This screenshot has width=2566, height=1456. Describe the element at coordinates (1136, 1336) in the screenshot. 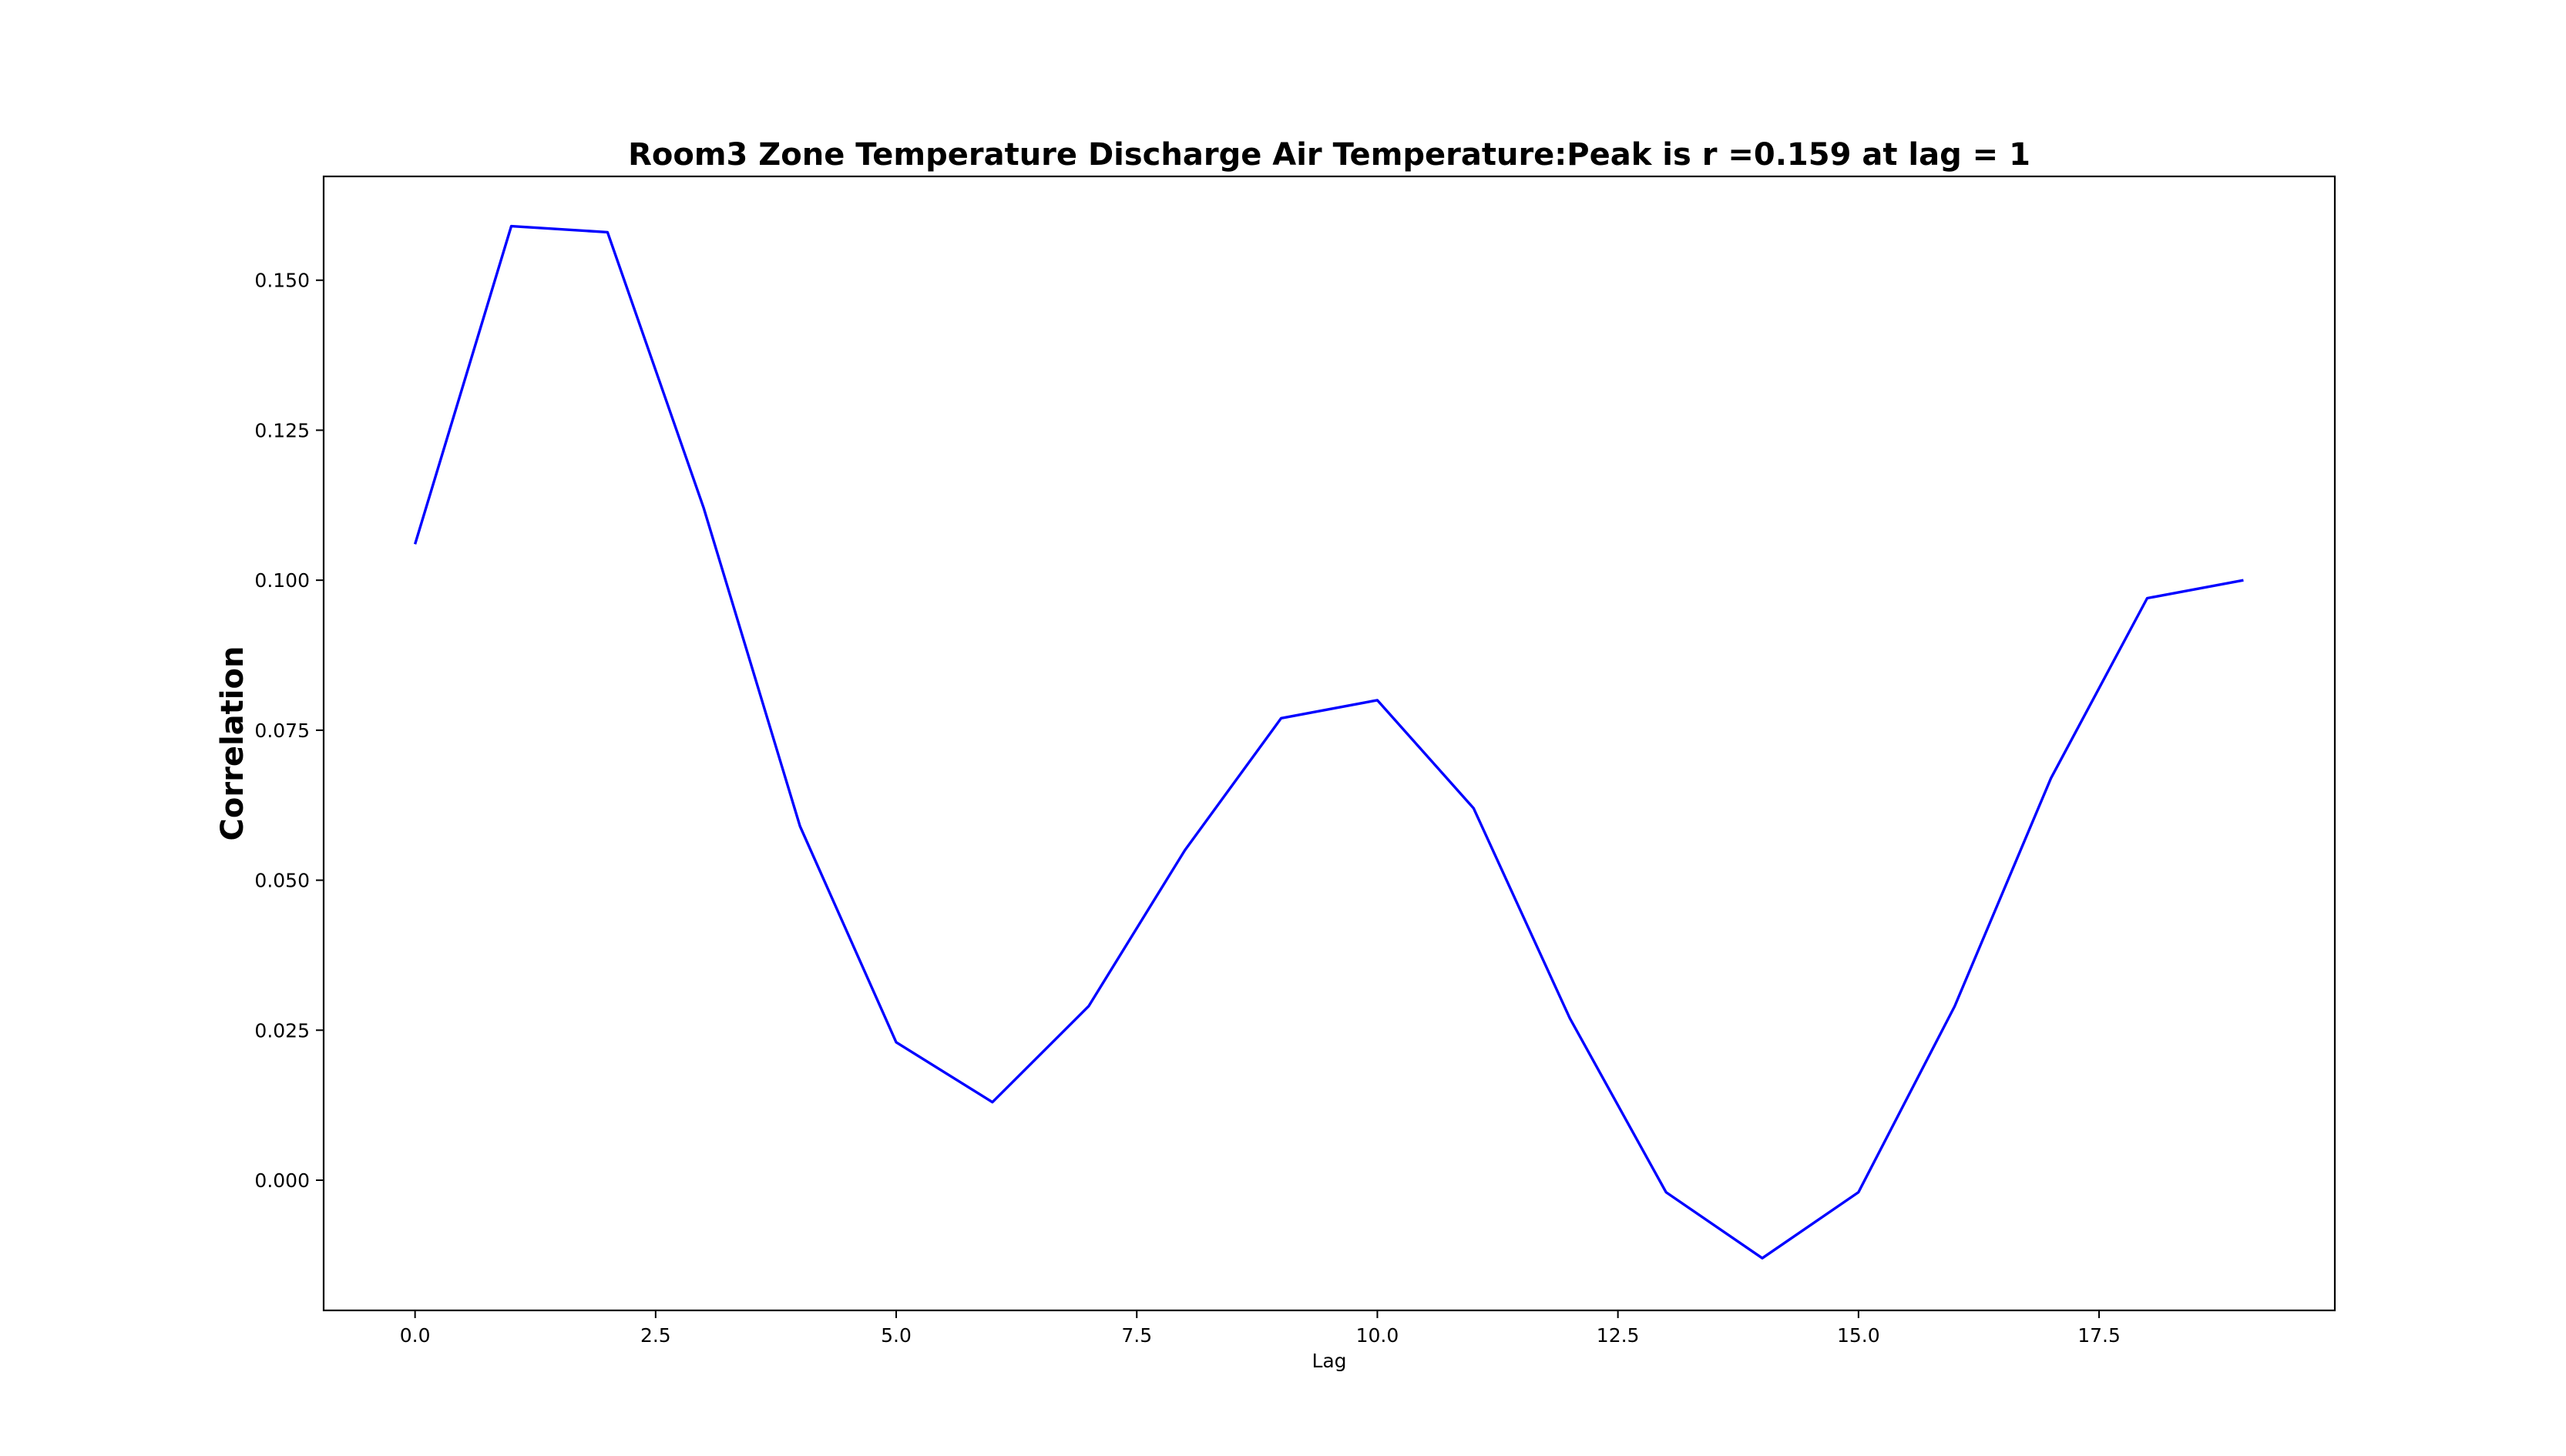

I see `x-tick-label: 7.5` at that location.